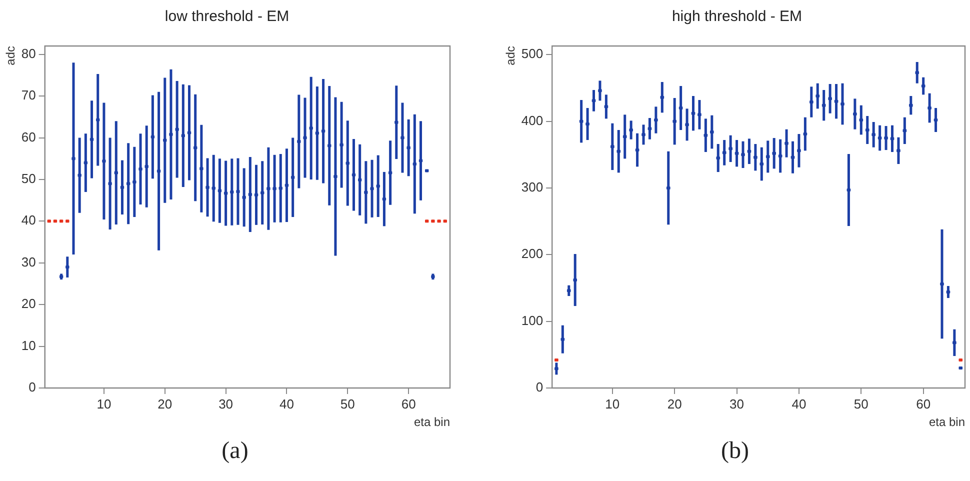  Describe the element at coordinates (28, 53) in the screenshot. I see `y-tick-label: 80` at that location.